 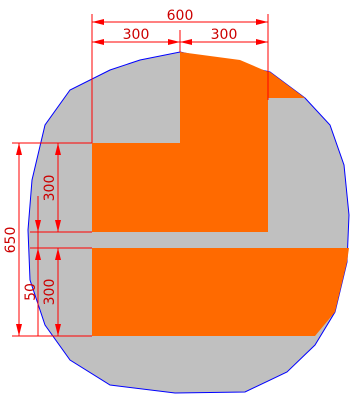 What do you see at coordinates (38, 239) in the screenshot?
I see `vertical-arrowheads` at bounding box center [38, 239].